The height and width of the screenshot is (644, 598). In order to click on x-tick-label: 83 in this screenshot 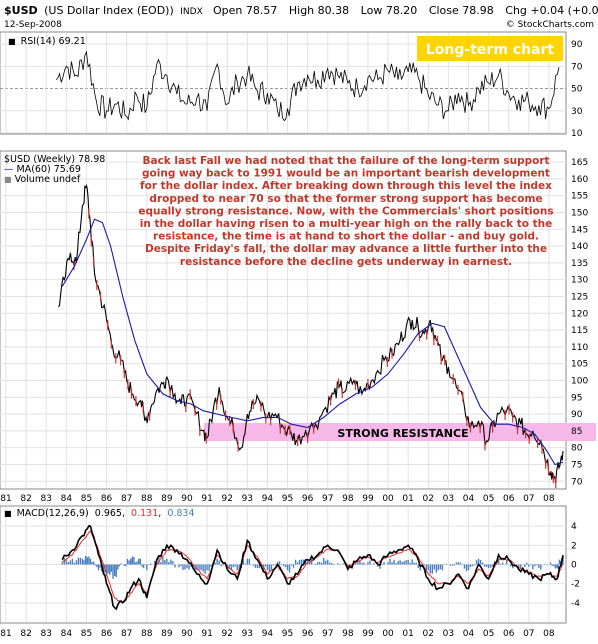, I will do `click(46, 499)`.